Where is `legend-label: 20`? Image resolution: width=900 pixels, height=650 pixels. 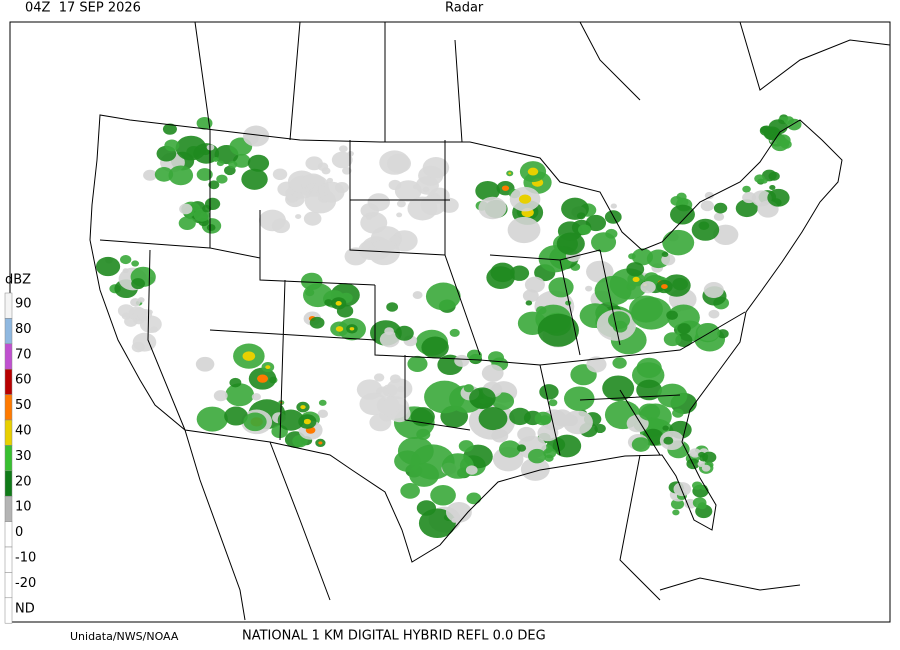 legend-label: 20 is located at coordinates (23, 481).